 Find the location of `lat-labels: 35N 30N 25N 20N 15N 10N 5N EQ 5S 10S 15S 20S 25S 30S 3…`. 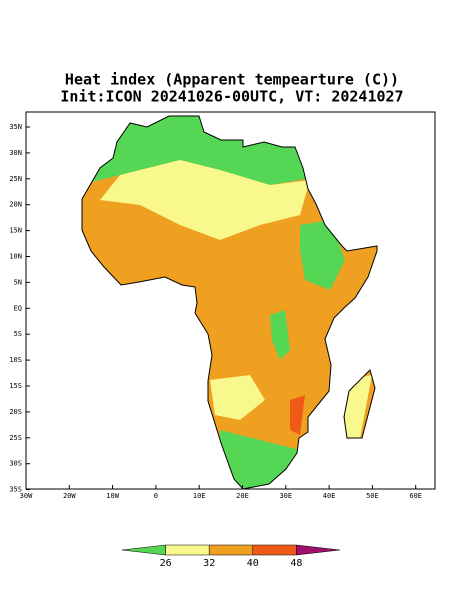

lat-labels: 35N 30N 25N 20N 15N 10N 5N EQ 5S 10S 15S 20S 25S 30S 3… is located at coordinates (19, 308).